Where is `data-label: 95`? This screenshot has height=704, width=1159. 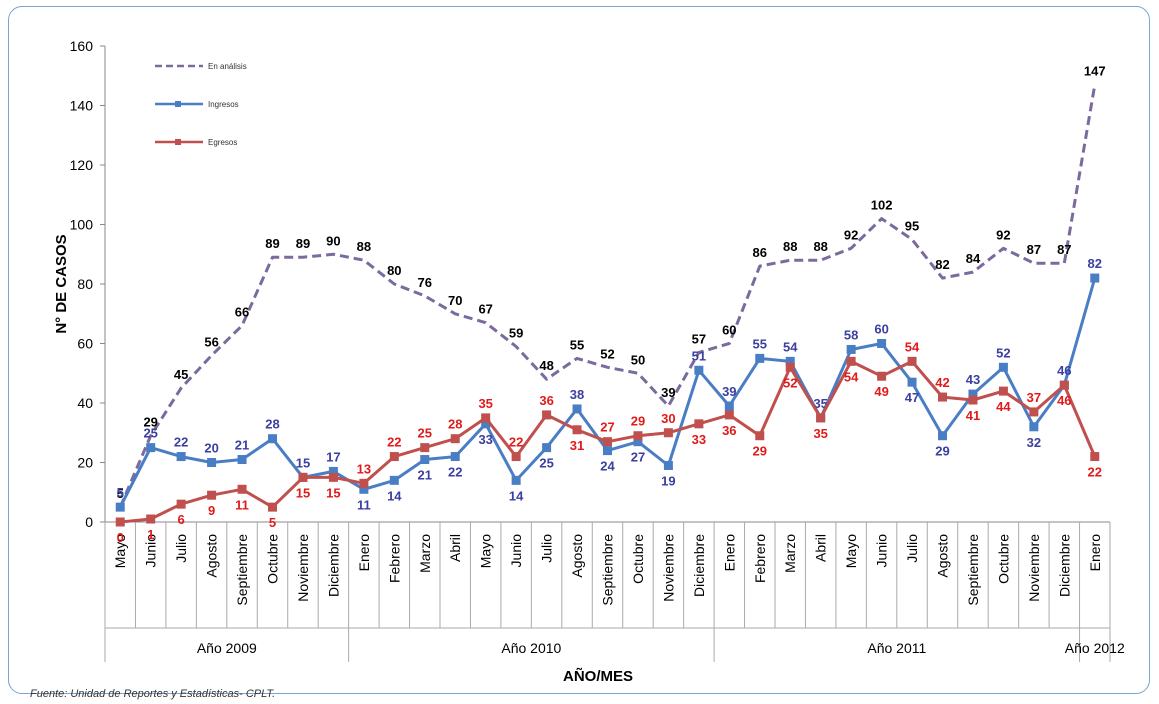 data-label: 95 is located at coordinates (912, 225).